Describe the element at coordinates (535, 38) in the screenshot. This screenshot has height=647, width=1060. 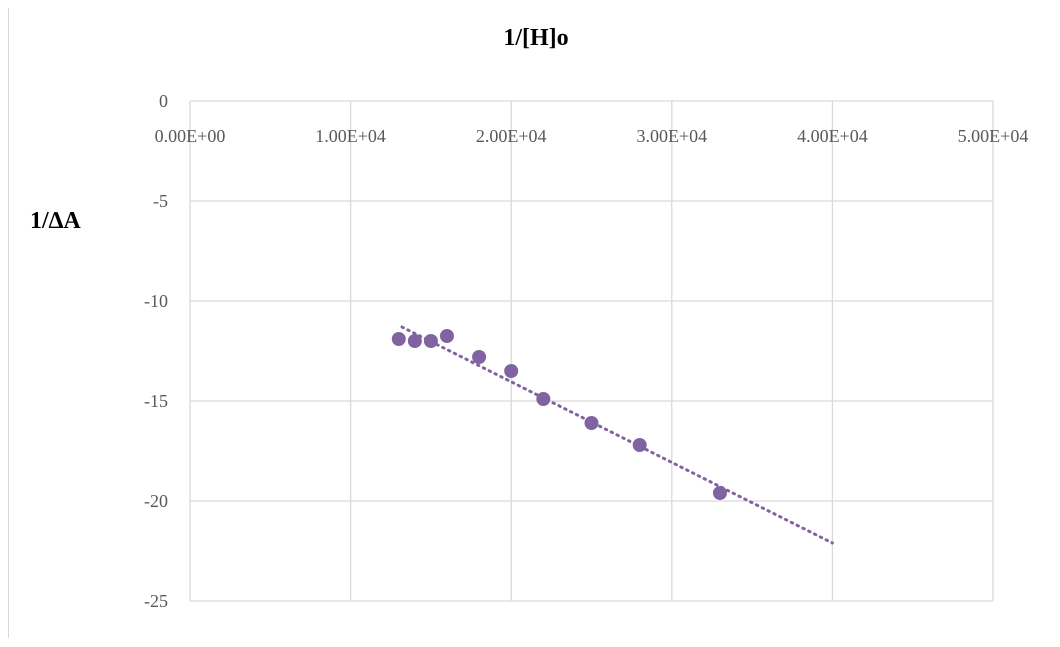
I see `chart-title: 1/[H]o` at that location.